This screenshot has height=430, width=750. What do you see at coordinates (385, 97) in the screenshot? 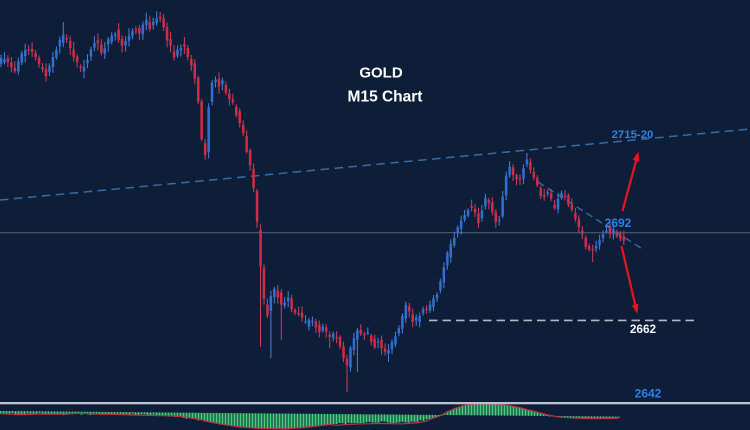
I see `svg-text: M15 Chart` at bounding box center [385, 97].